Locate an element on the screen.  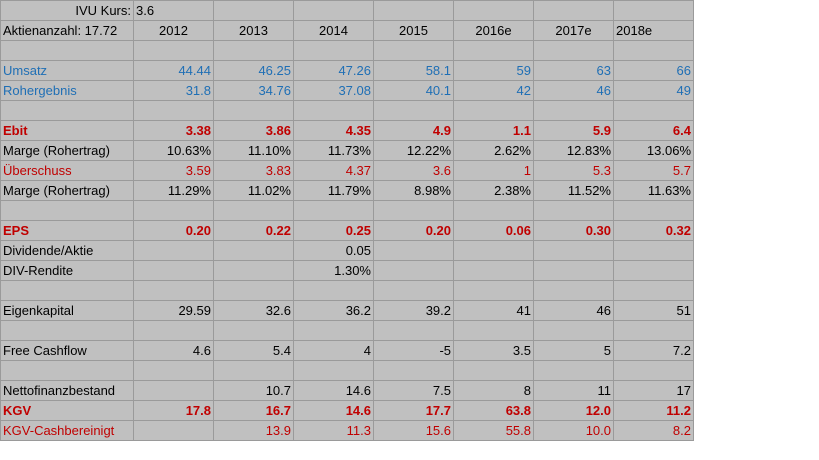
value-cell: 2.38% is located at coordinates (493, 190).